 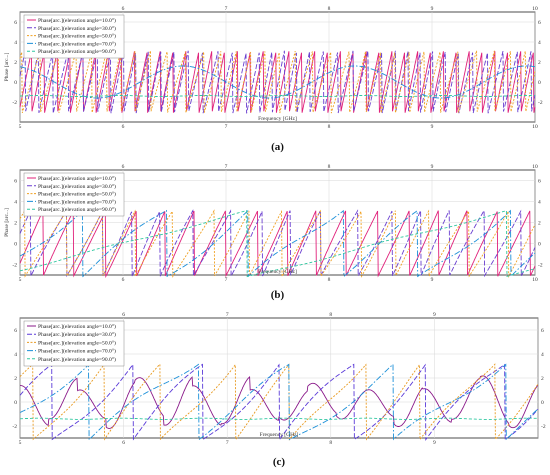 I want to click on figure-caption: (a), so click(x=277, y=147).